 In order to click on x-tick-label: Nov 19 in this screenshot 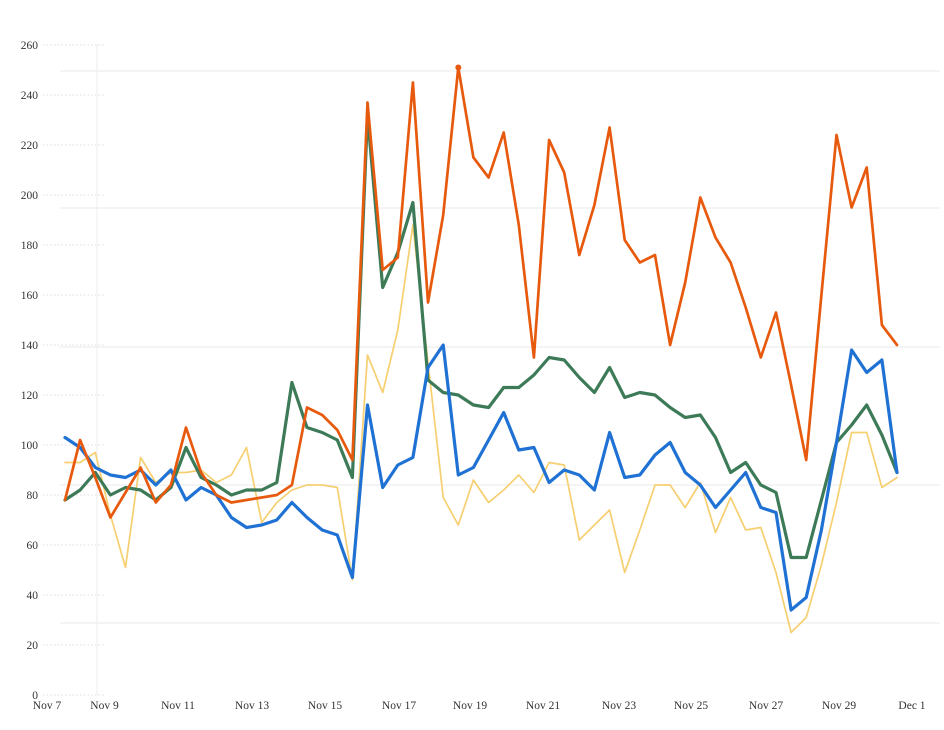, I will do `click(470, 706)`.